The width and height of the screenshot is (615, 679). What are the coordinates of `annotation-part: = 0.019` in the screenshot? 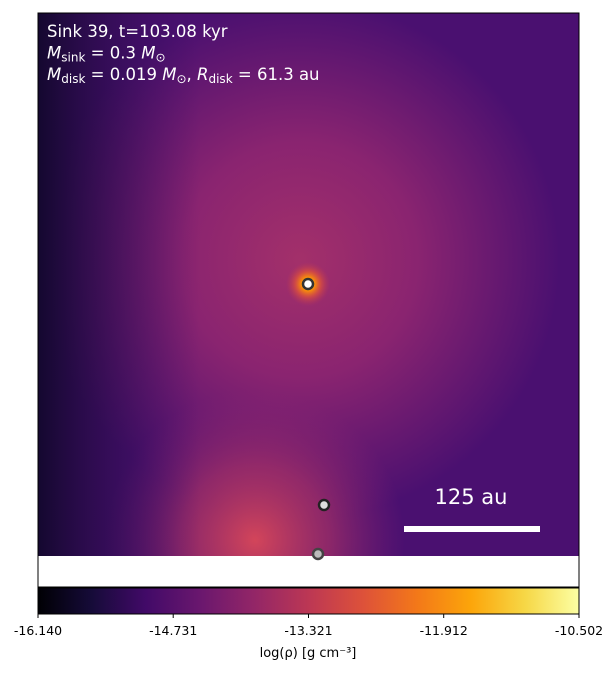 It's located at (123, 74).